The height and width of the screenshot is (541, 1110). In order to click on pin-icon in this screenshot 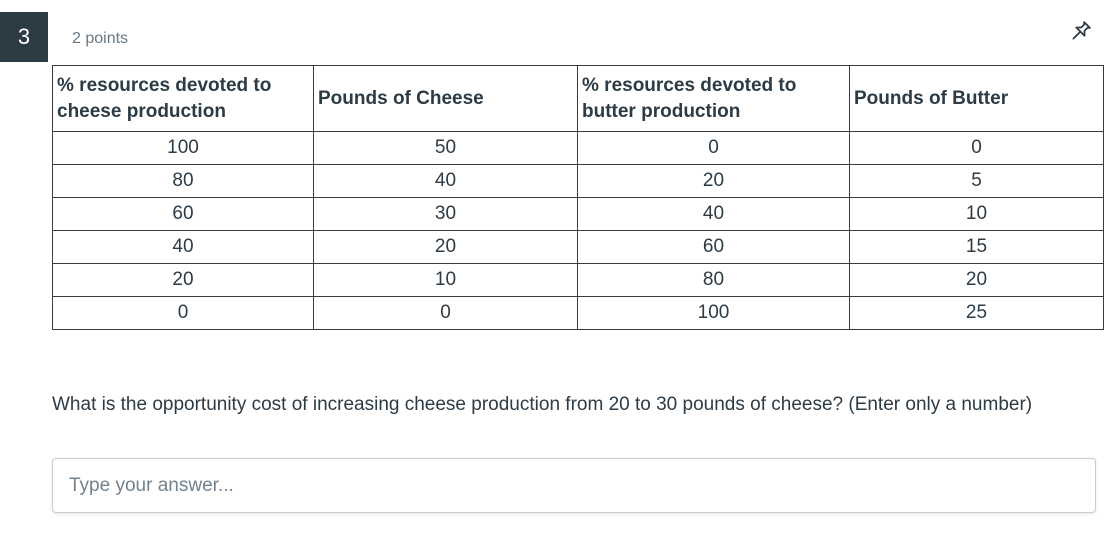, I will do `click(1080, 34)`.